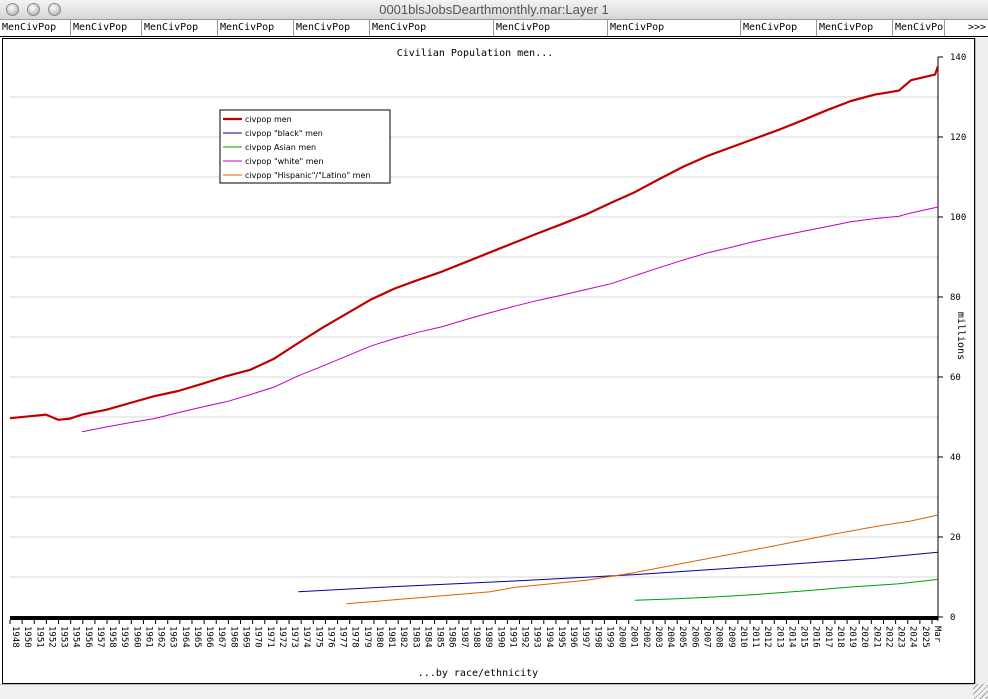  I want to click on tab-7: MenCivPop, so click(551, 28).